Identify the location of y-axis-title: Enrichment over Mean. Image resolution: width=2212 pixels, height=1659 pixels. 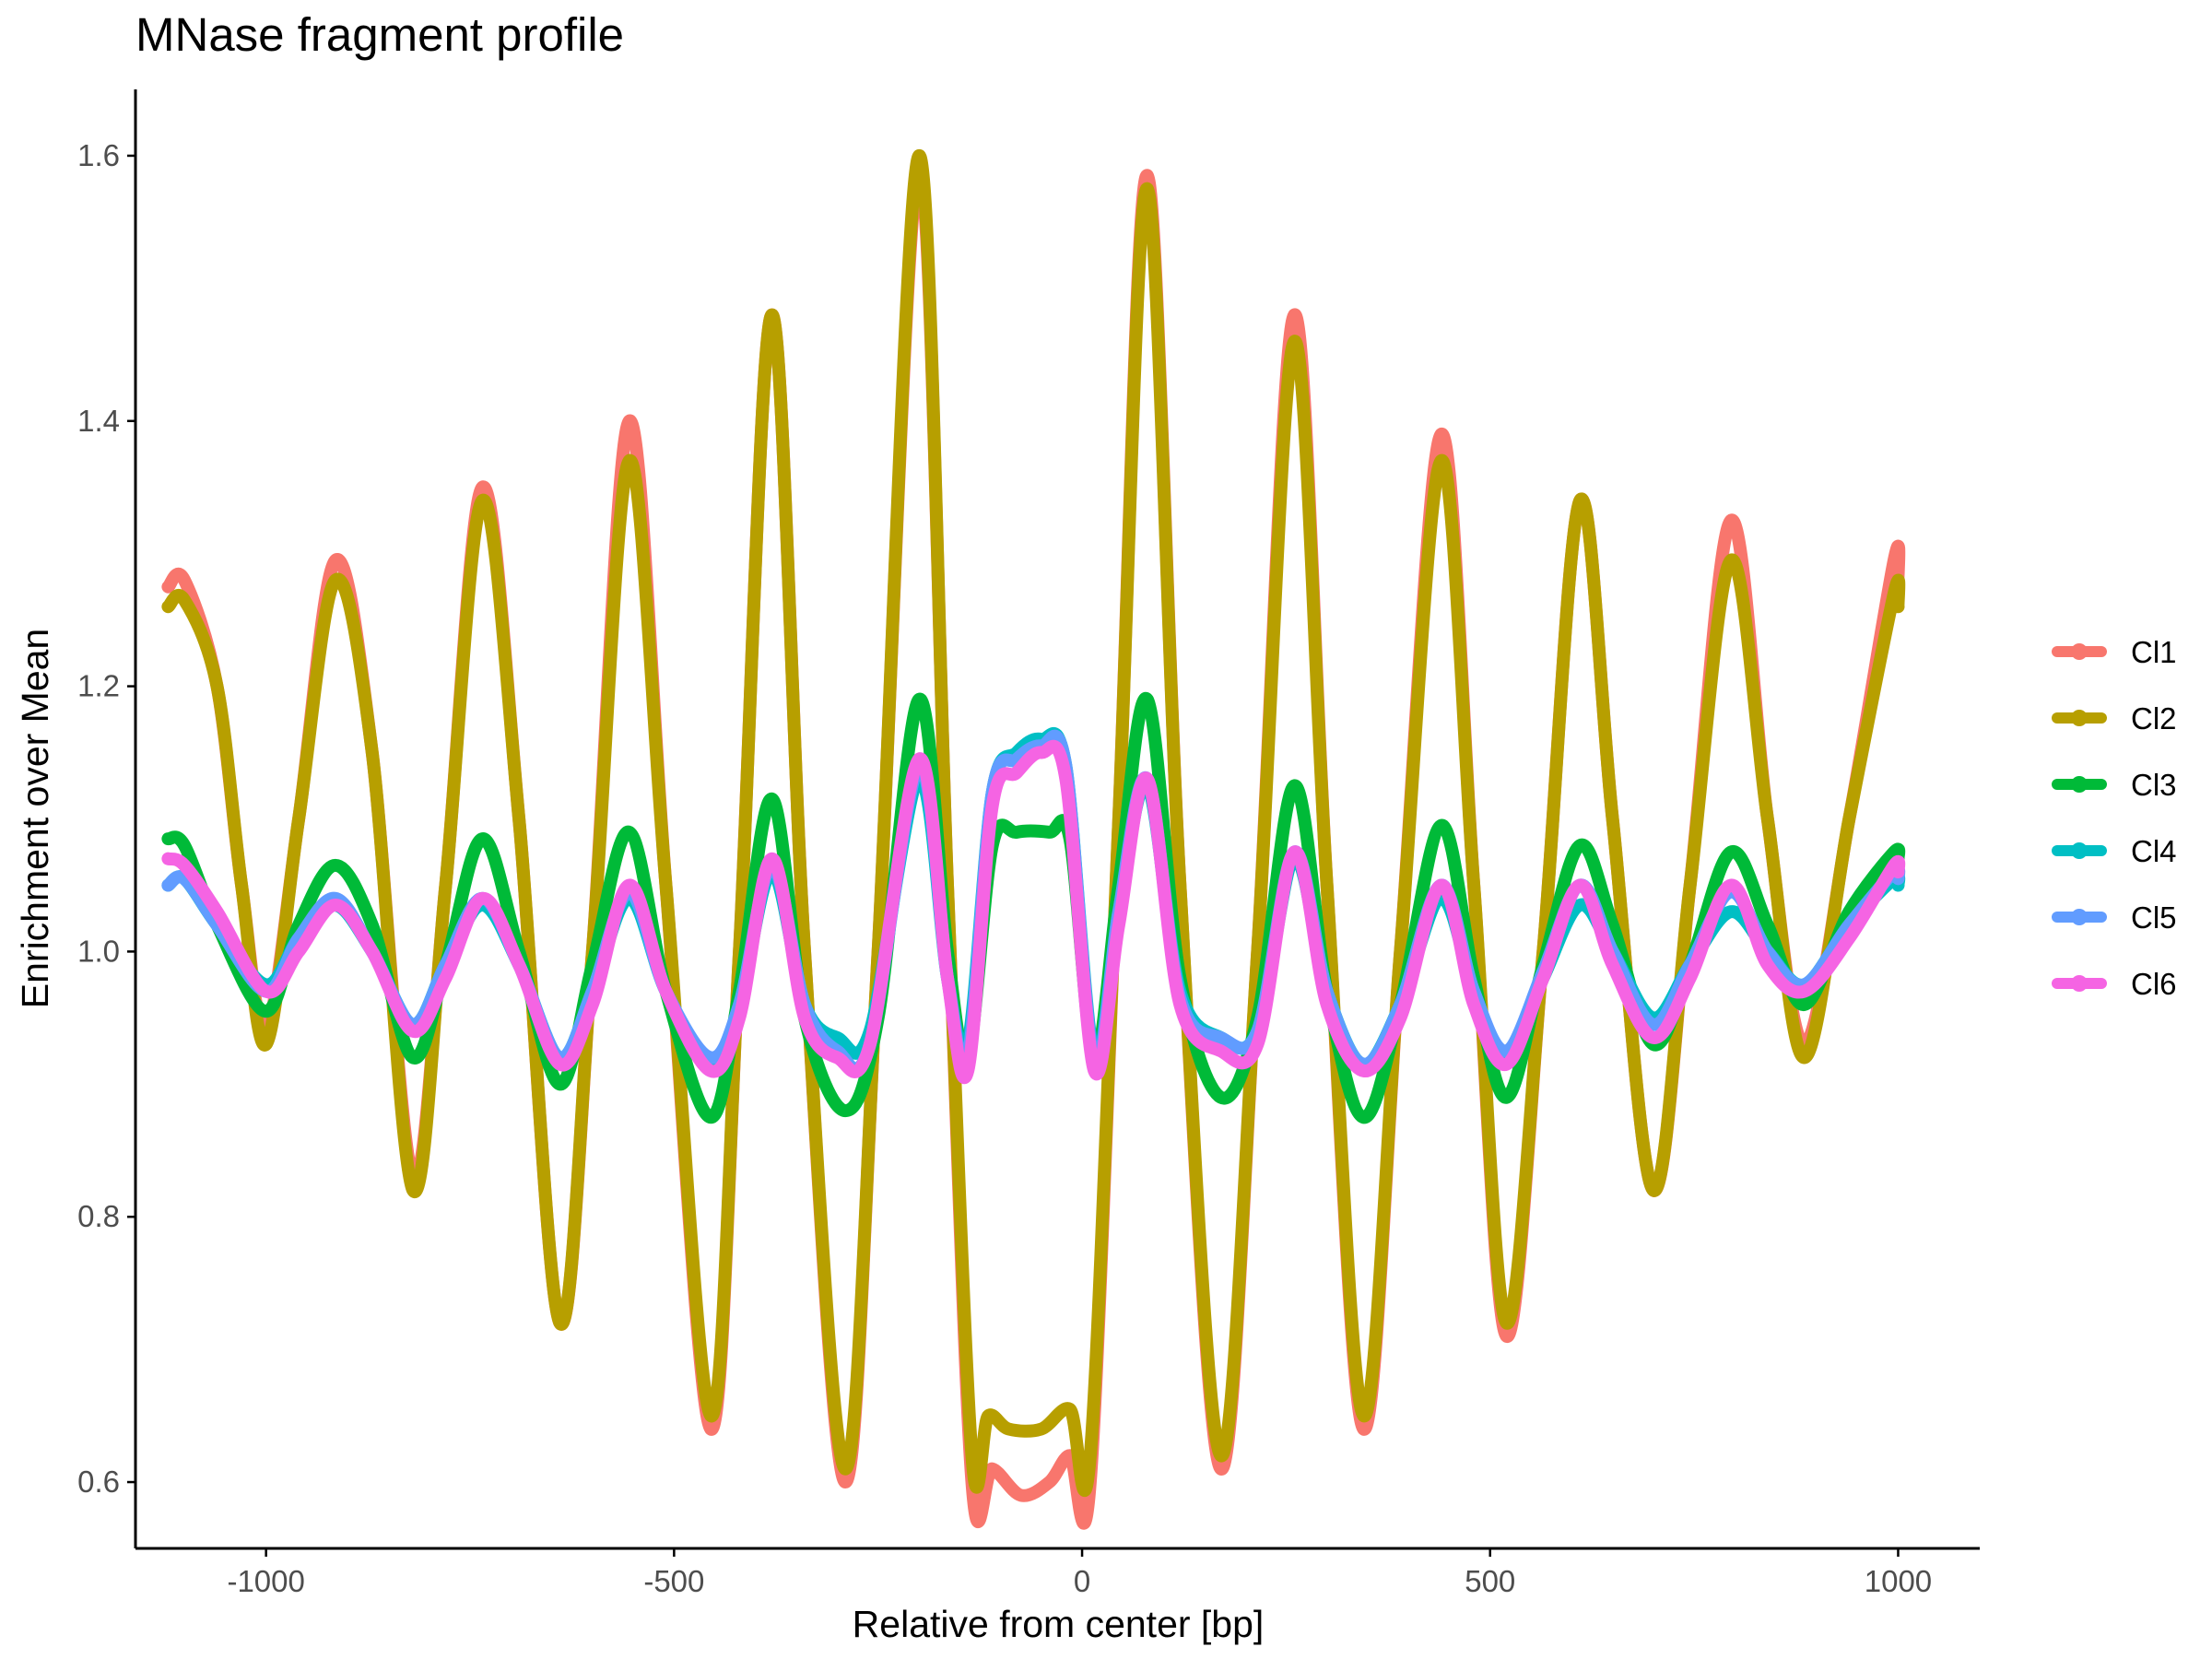
(35, 818).